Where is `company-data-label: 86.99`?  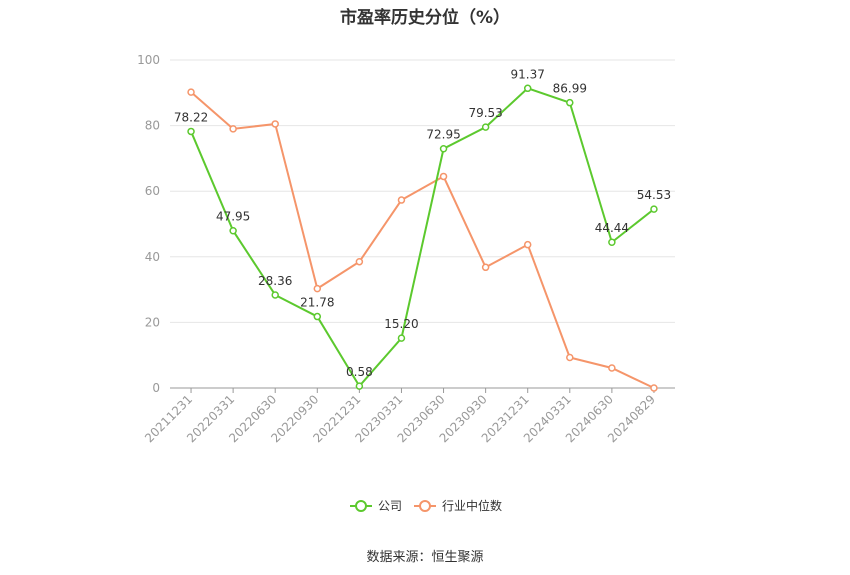 company-data-label: 86.99 is located at coordinates (570, 89).